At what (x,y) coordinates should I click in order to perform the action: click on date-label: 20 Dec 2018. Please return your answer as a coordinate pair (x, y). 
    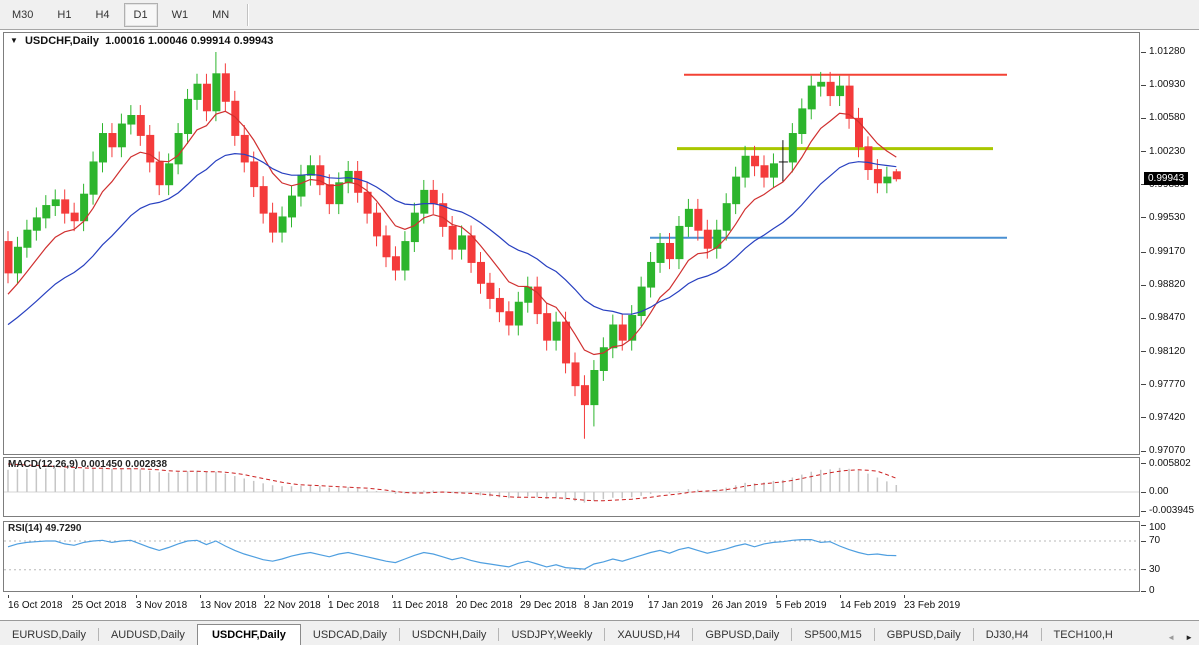
    Looking at the image, I should click on (484, 605).